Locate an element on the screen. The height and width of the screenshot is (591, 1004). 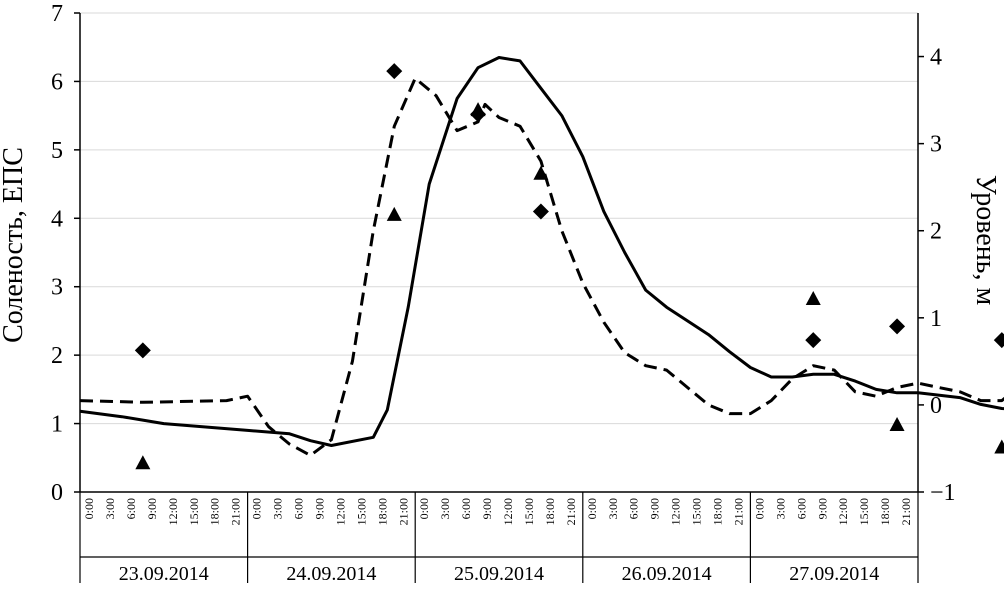
left-tick-label: 1 is located at coordinates (57, 425).